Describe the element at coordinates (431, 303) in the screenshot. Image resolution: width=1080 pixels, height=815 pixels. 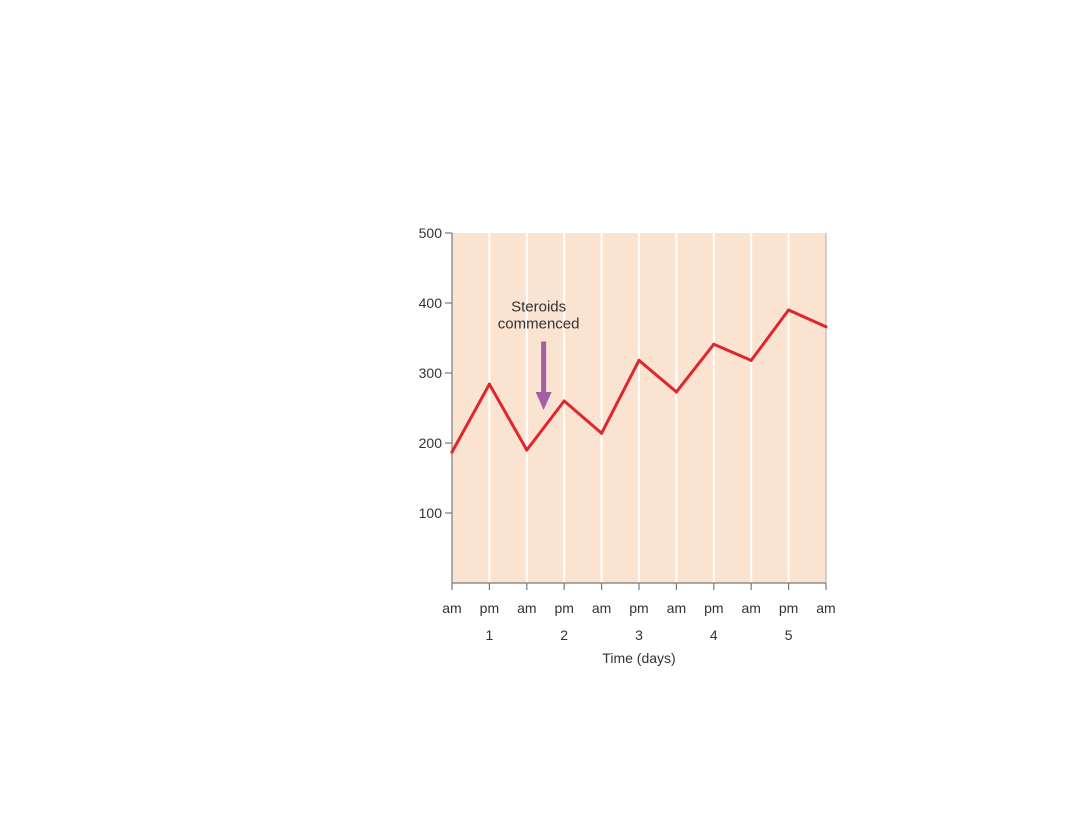
I see `y-tick-label: 400` at that location.